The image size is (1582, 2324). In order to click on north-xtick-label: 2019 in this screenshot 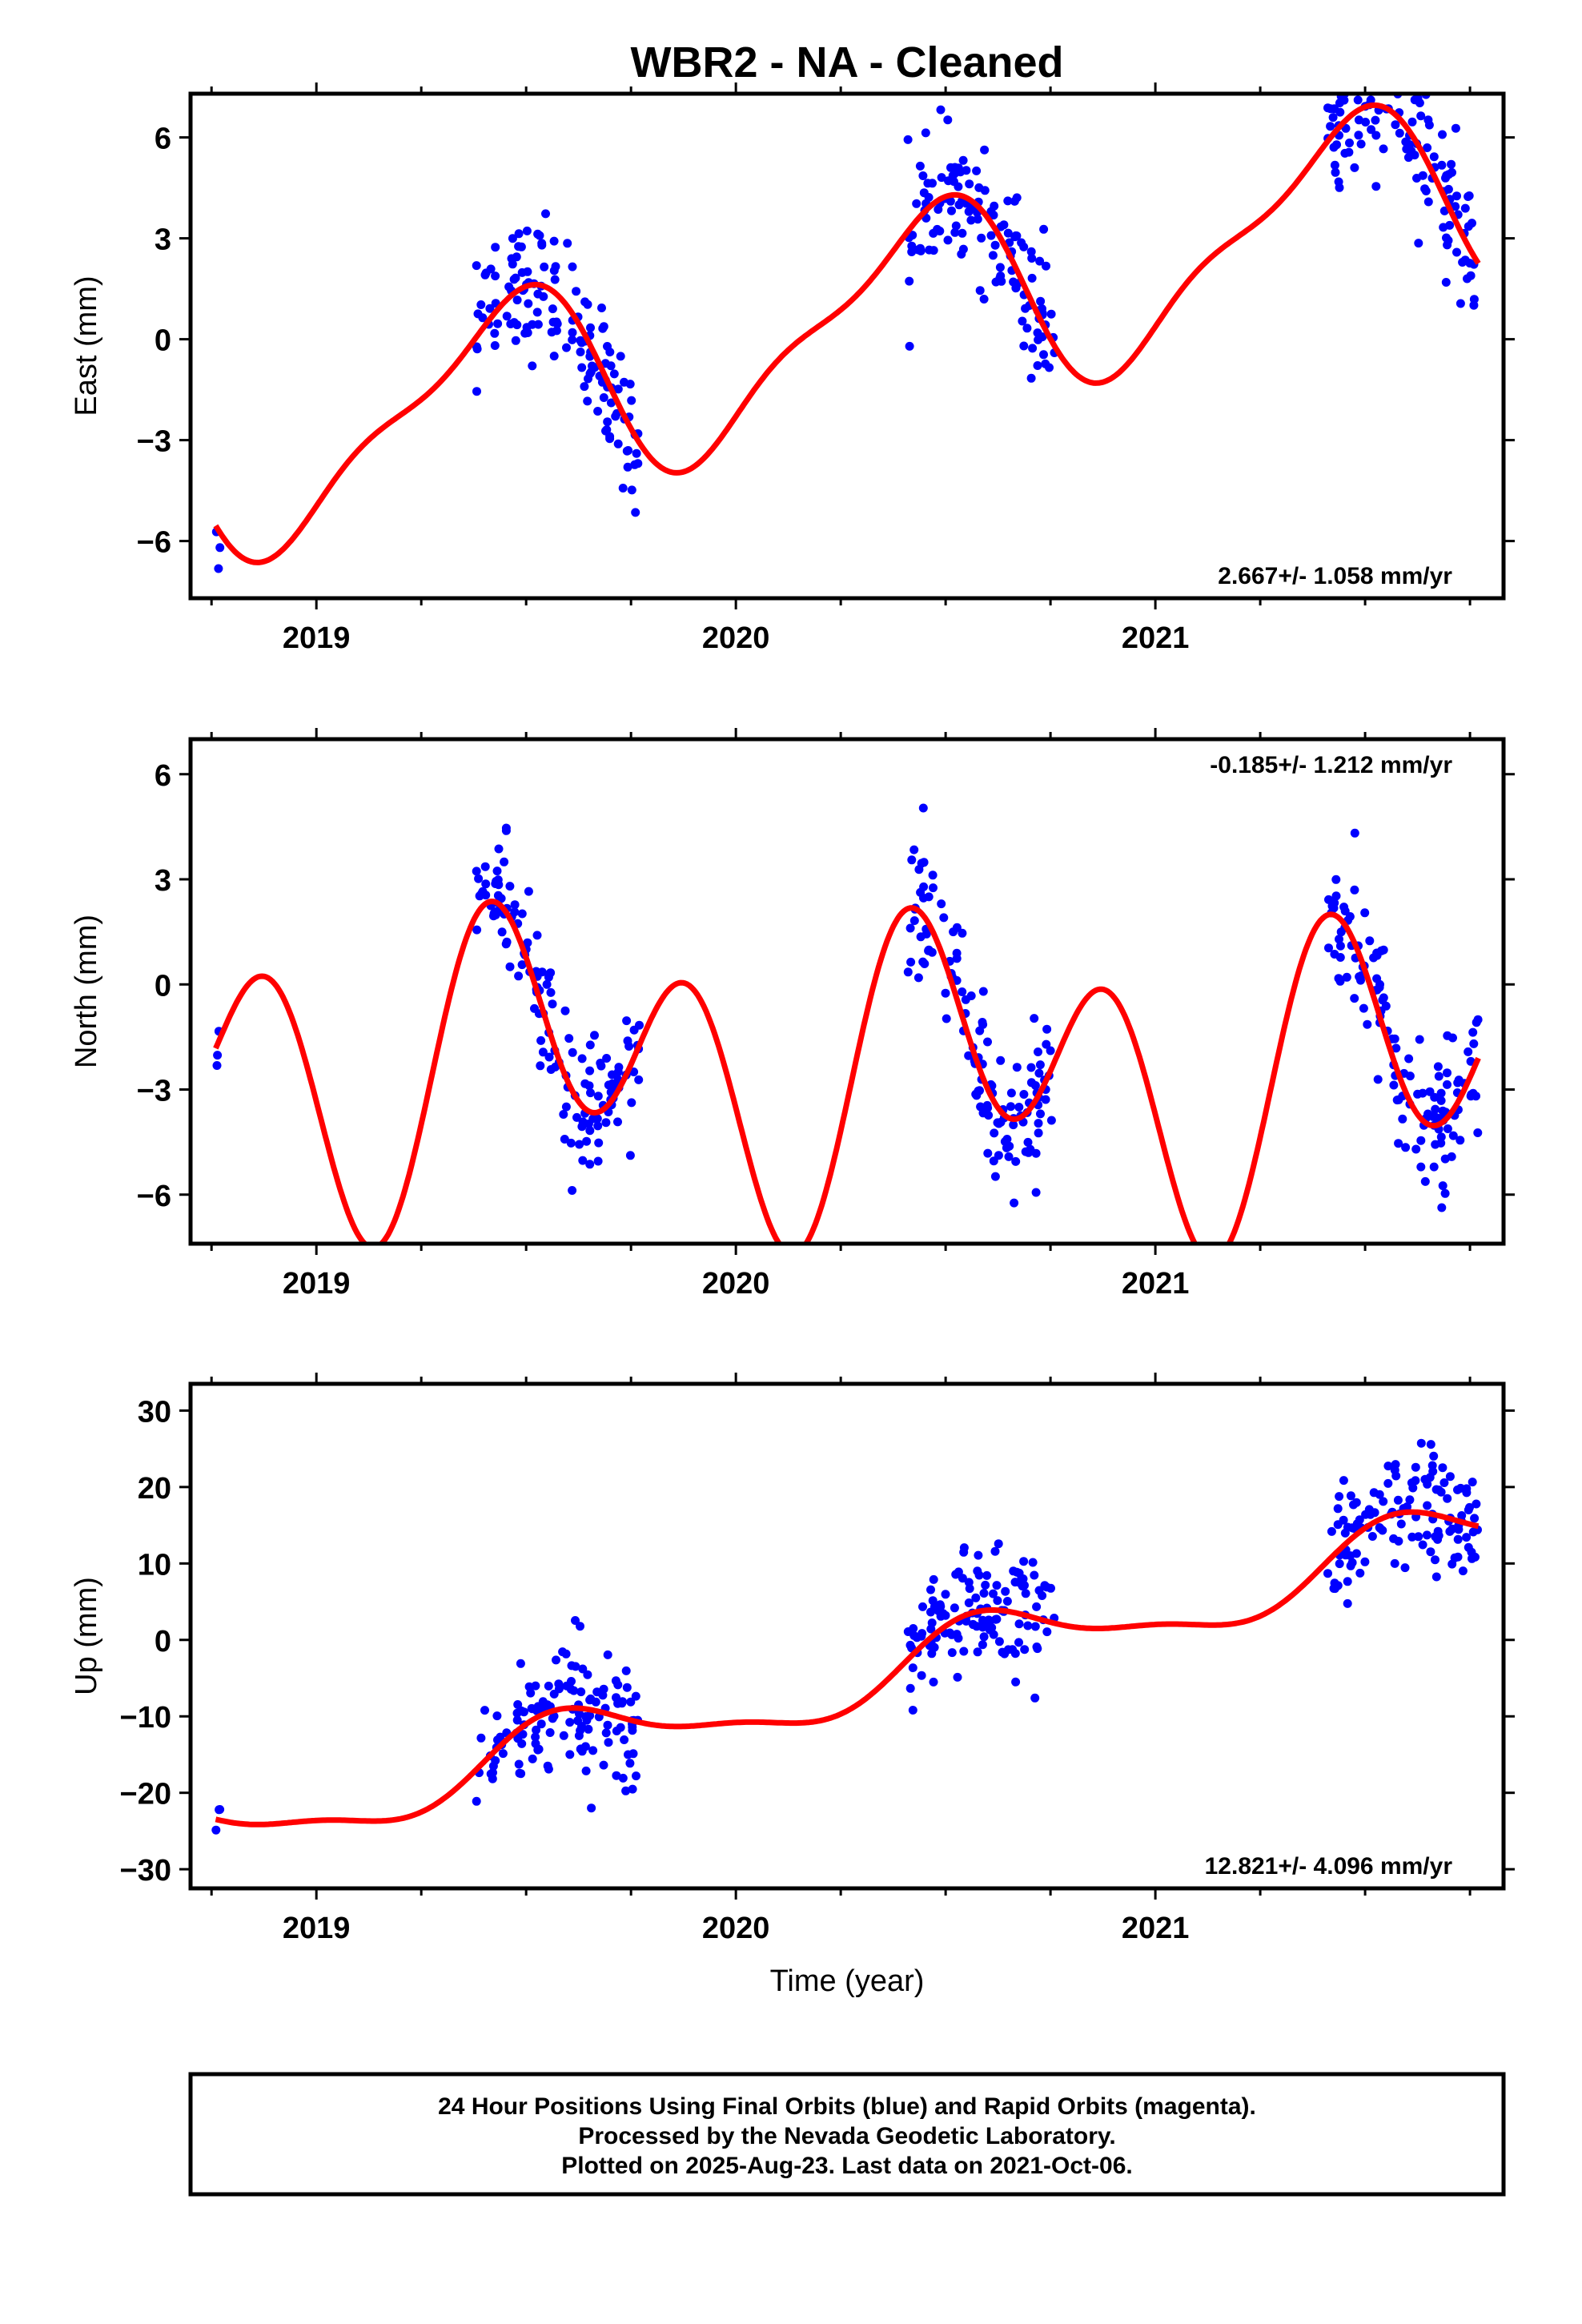, I will do `click(317, 1284)`.